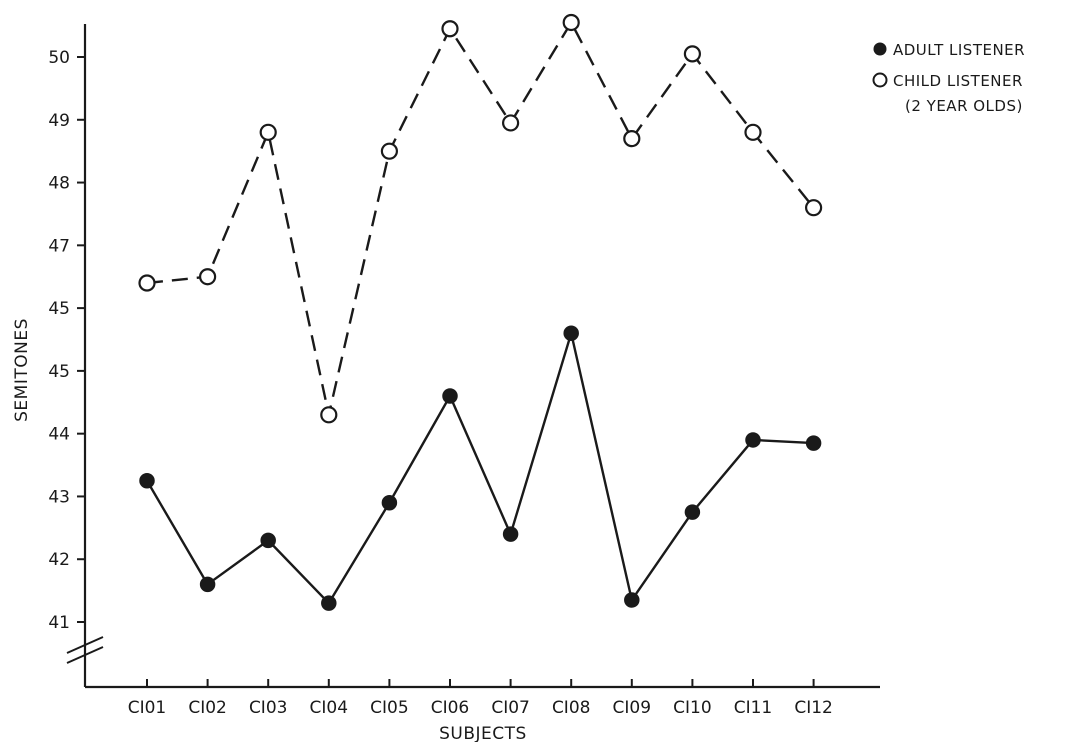 The image size is (1069, 742). What do you see at coordinates (207, 708) in the screenshot?
I see `x-tick-label: CI02` at bounding box center [207, 708].